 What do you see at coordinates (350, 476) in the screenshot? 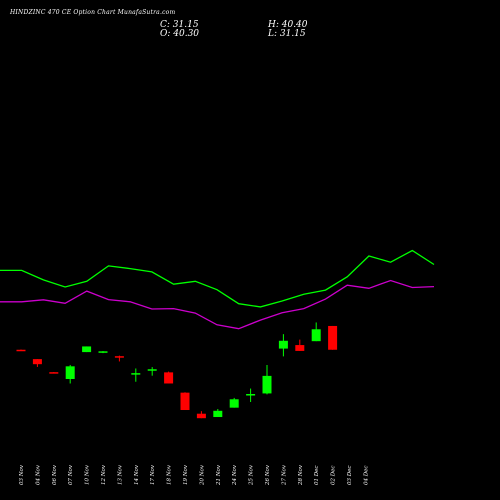
I see `x-tick-label: 03 Dec` at bounding box center [350, 476].